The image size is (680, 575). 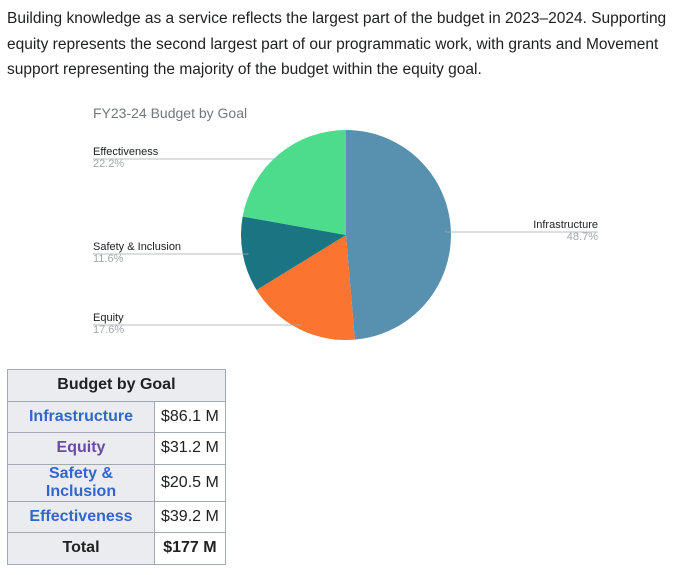 What do you see at coordinates (582, 237) in the screenshot?
I see `slice-percent: 48.7%` at bounding box center [582, 237].